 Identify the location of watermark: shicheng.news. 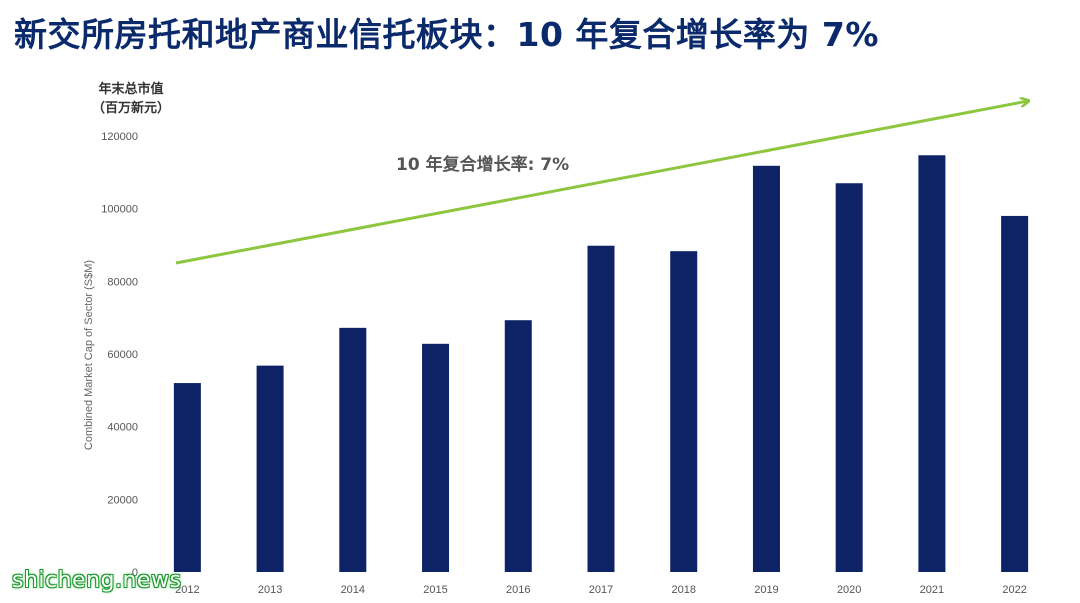
(97, 580).